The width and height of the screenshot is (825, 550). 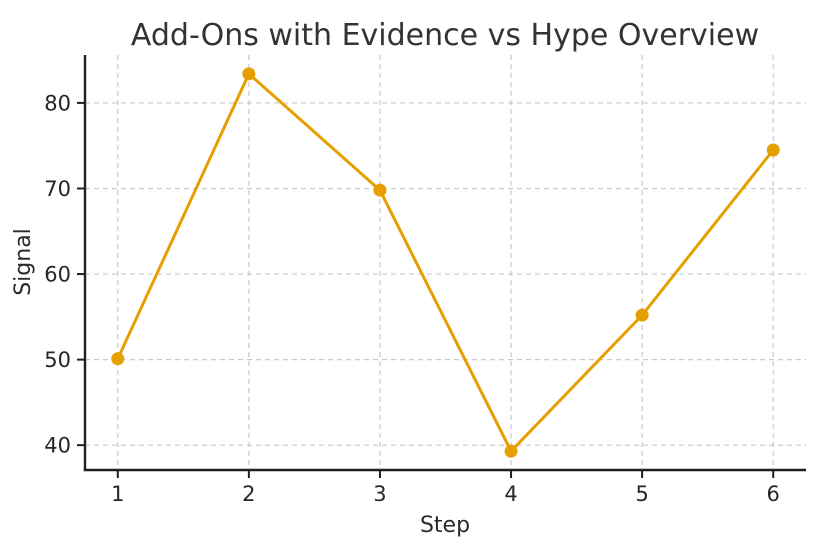 I want to click on y-tick-label: 40, so click(x=57, y=446).